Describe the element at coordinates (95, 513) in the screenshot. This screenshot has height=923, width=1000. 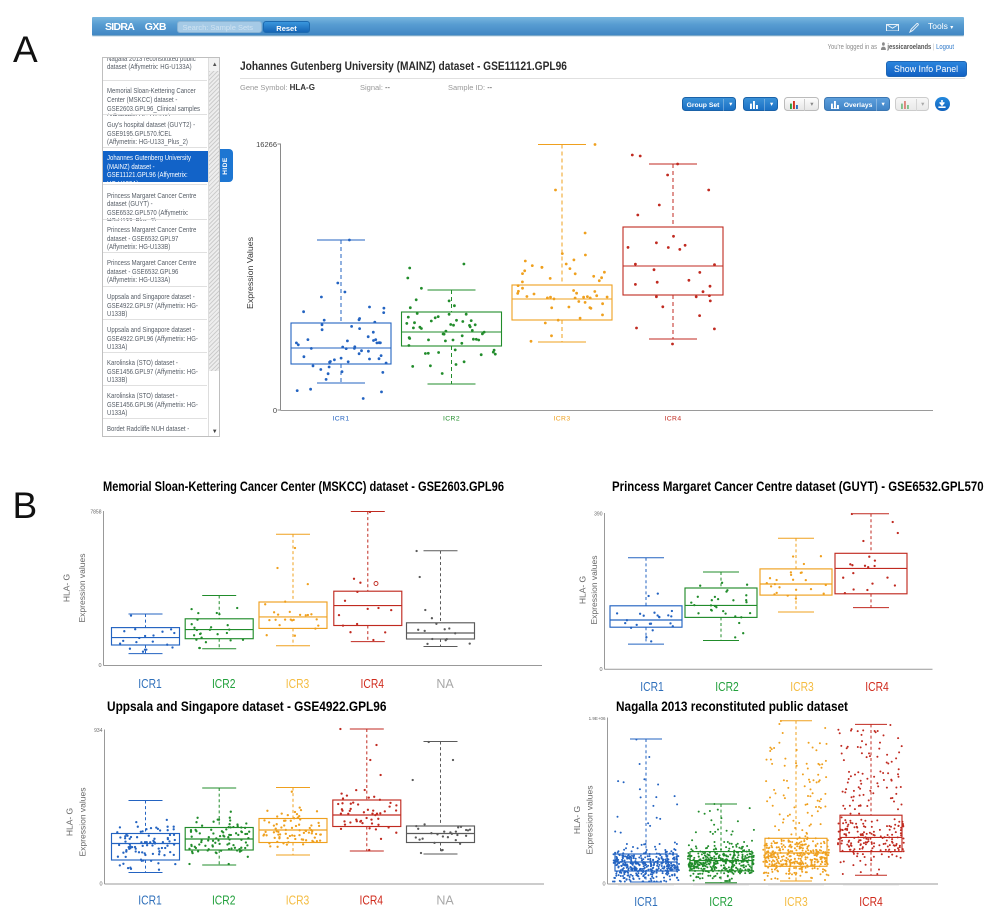
I see `svg-text: 7858` at that location.